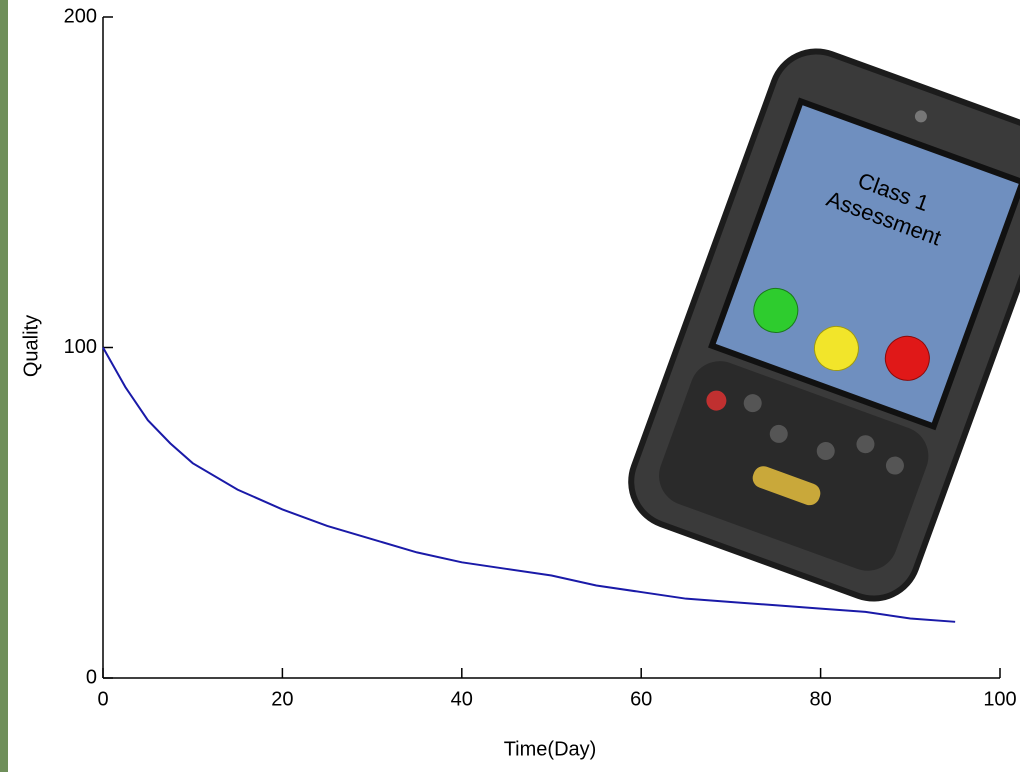 The height and width of the screenshot is (772, 1020). What do you see at coordinates (462, 699) in the screenshot?
I see `x-tick-label: 40` at bounding box center [462, 699].